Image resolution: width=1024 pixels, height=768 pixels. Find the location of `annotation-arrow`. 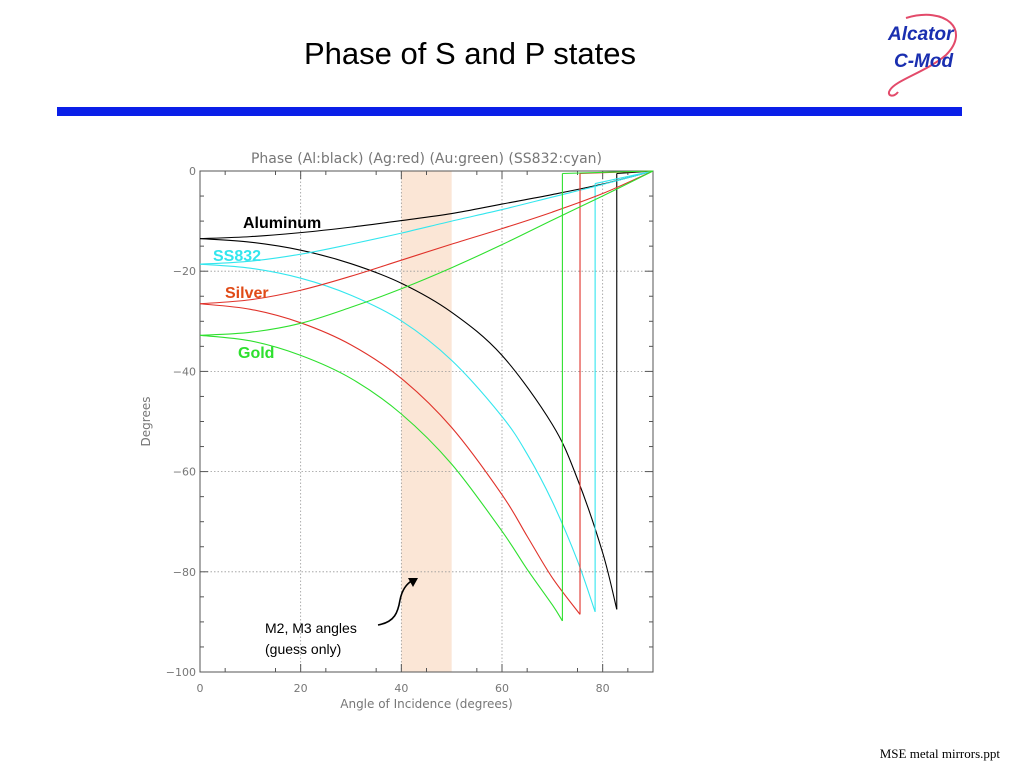

annotation-arrow is located at coordinates (395, 602).